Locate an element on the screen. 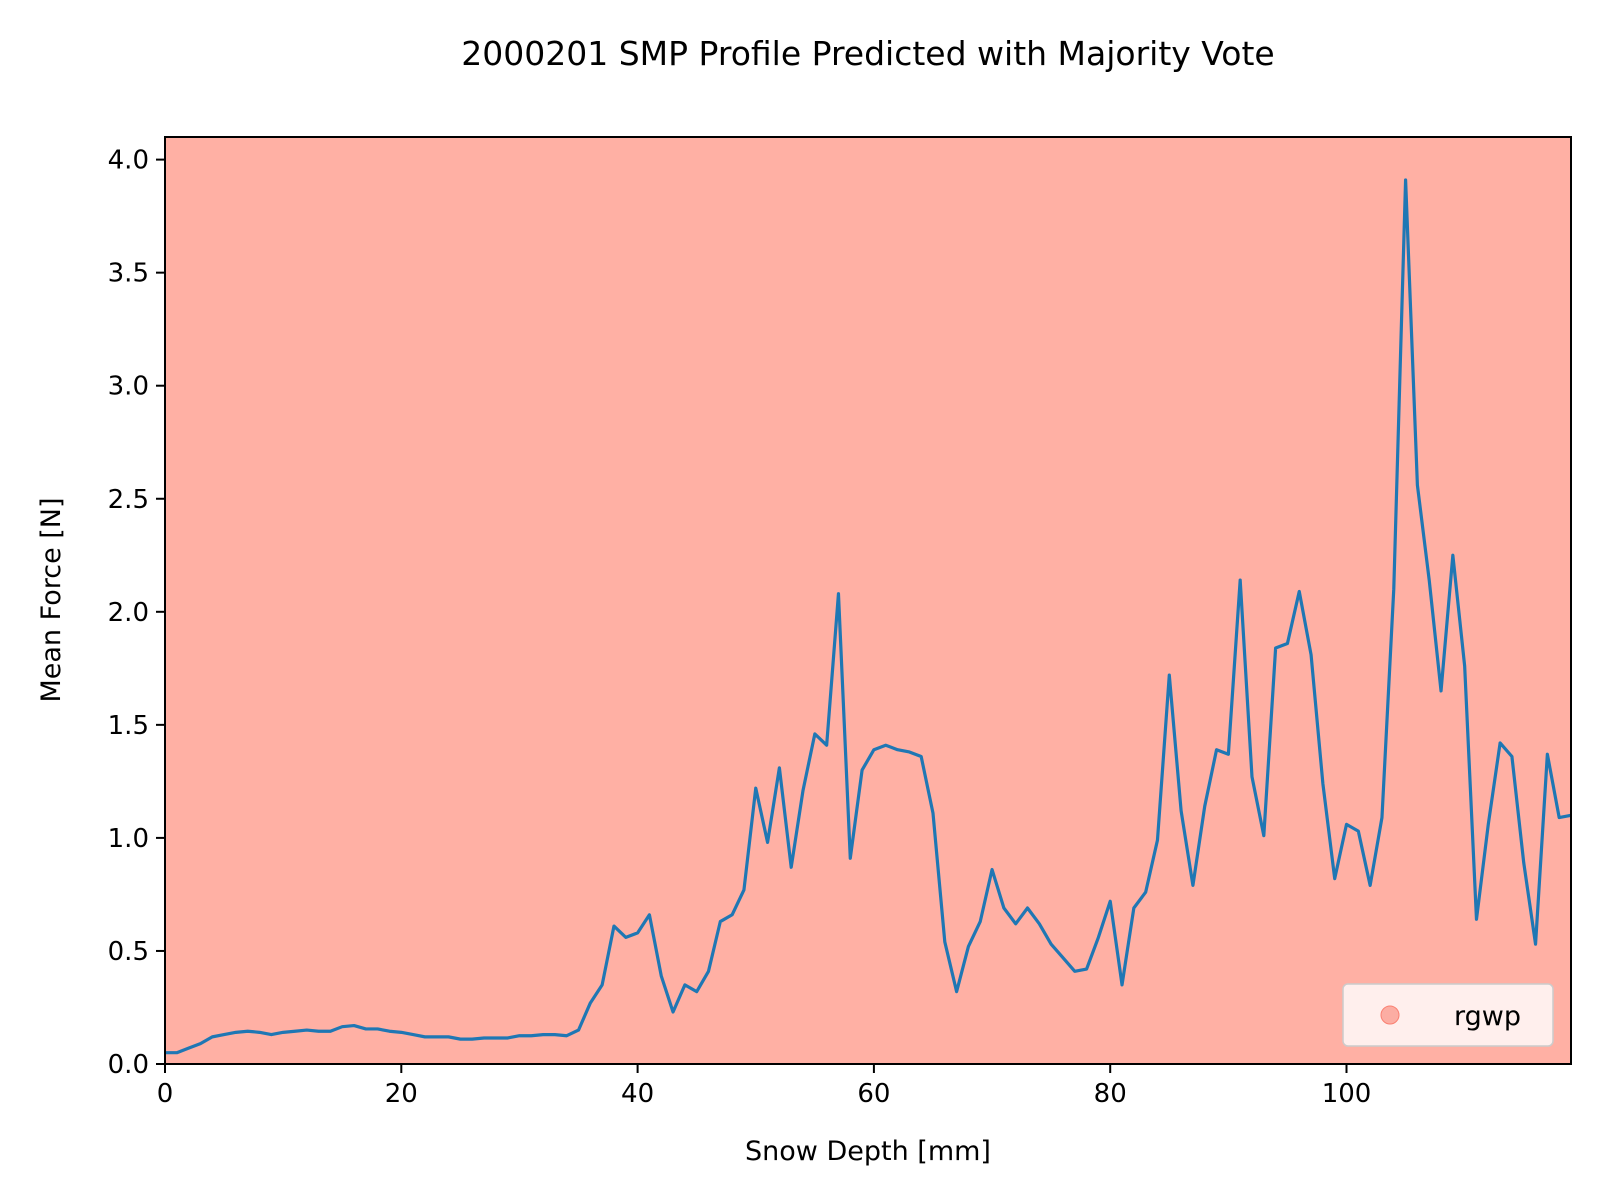  legend: rgwp is located at coordinates (1448, 1015).